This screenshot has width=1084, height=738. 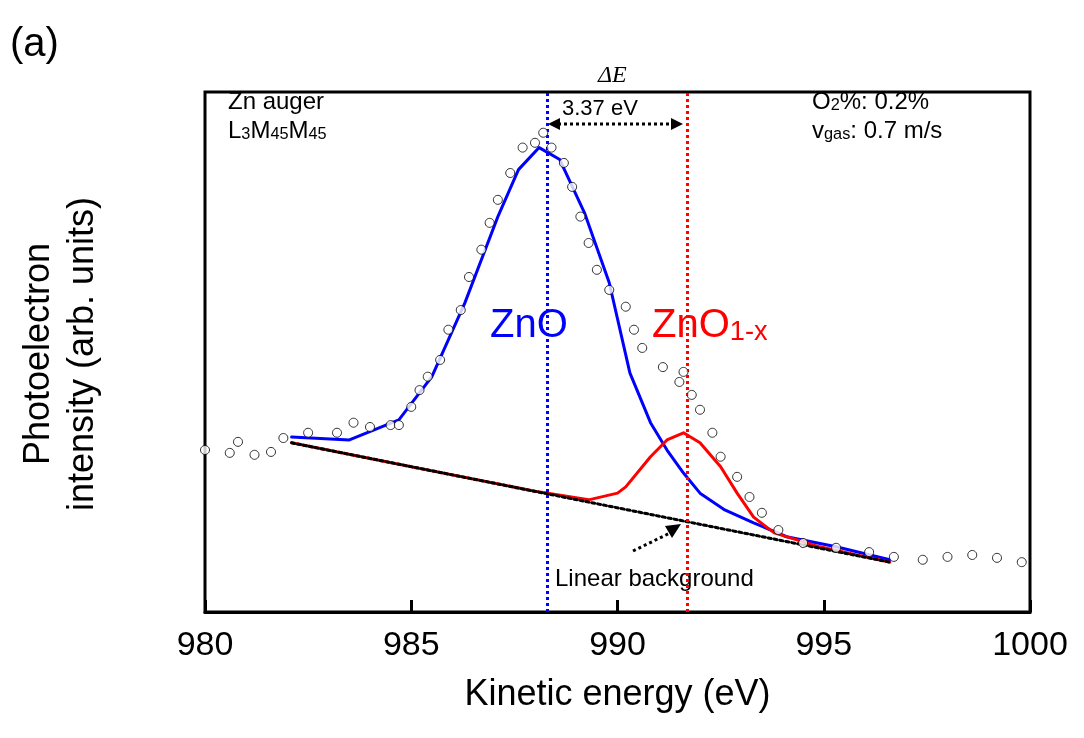 I want to click on annotation: vgas: 0.7 m/s, so click(x=877, y=129).